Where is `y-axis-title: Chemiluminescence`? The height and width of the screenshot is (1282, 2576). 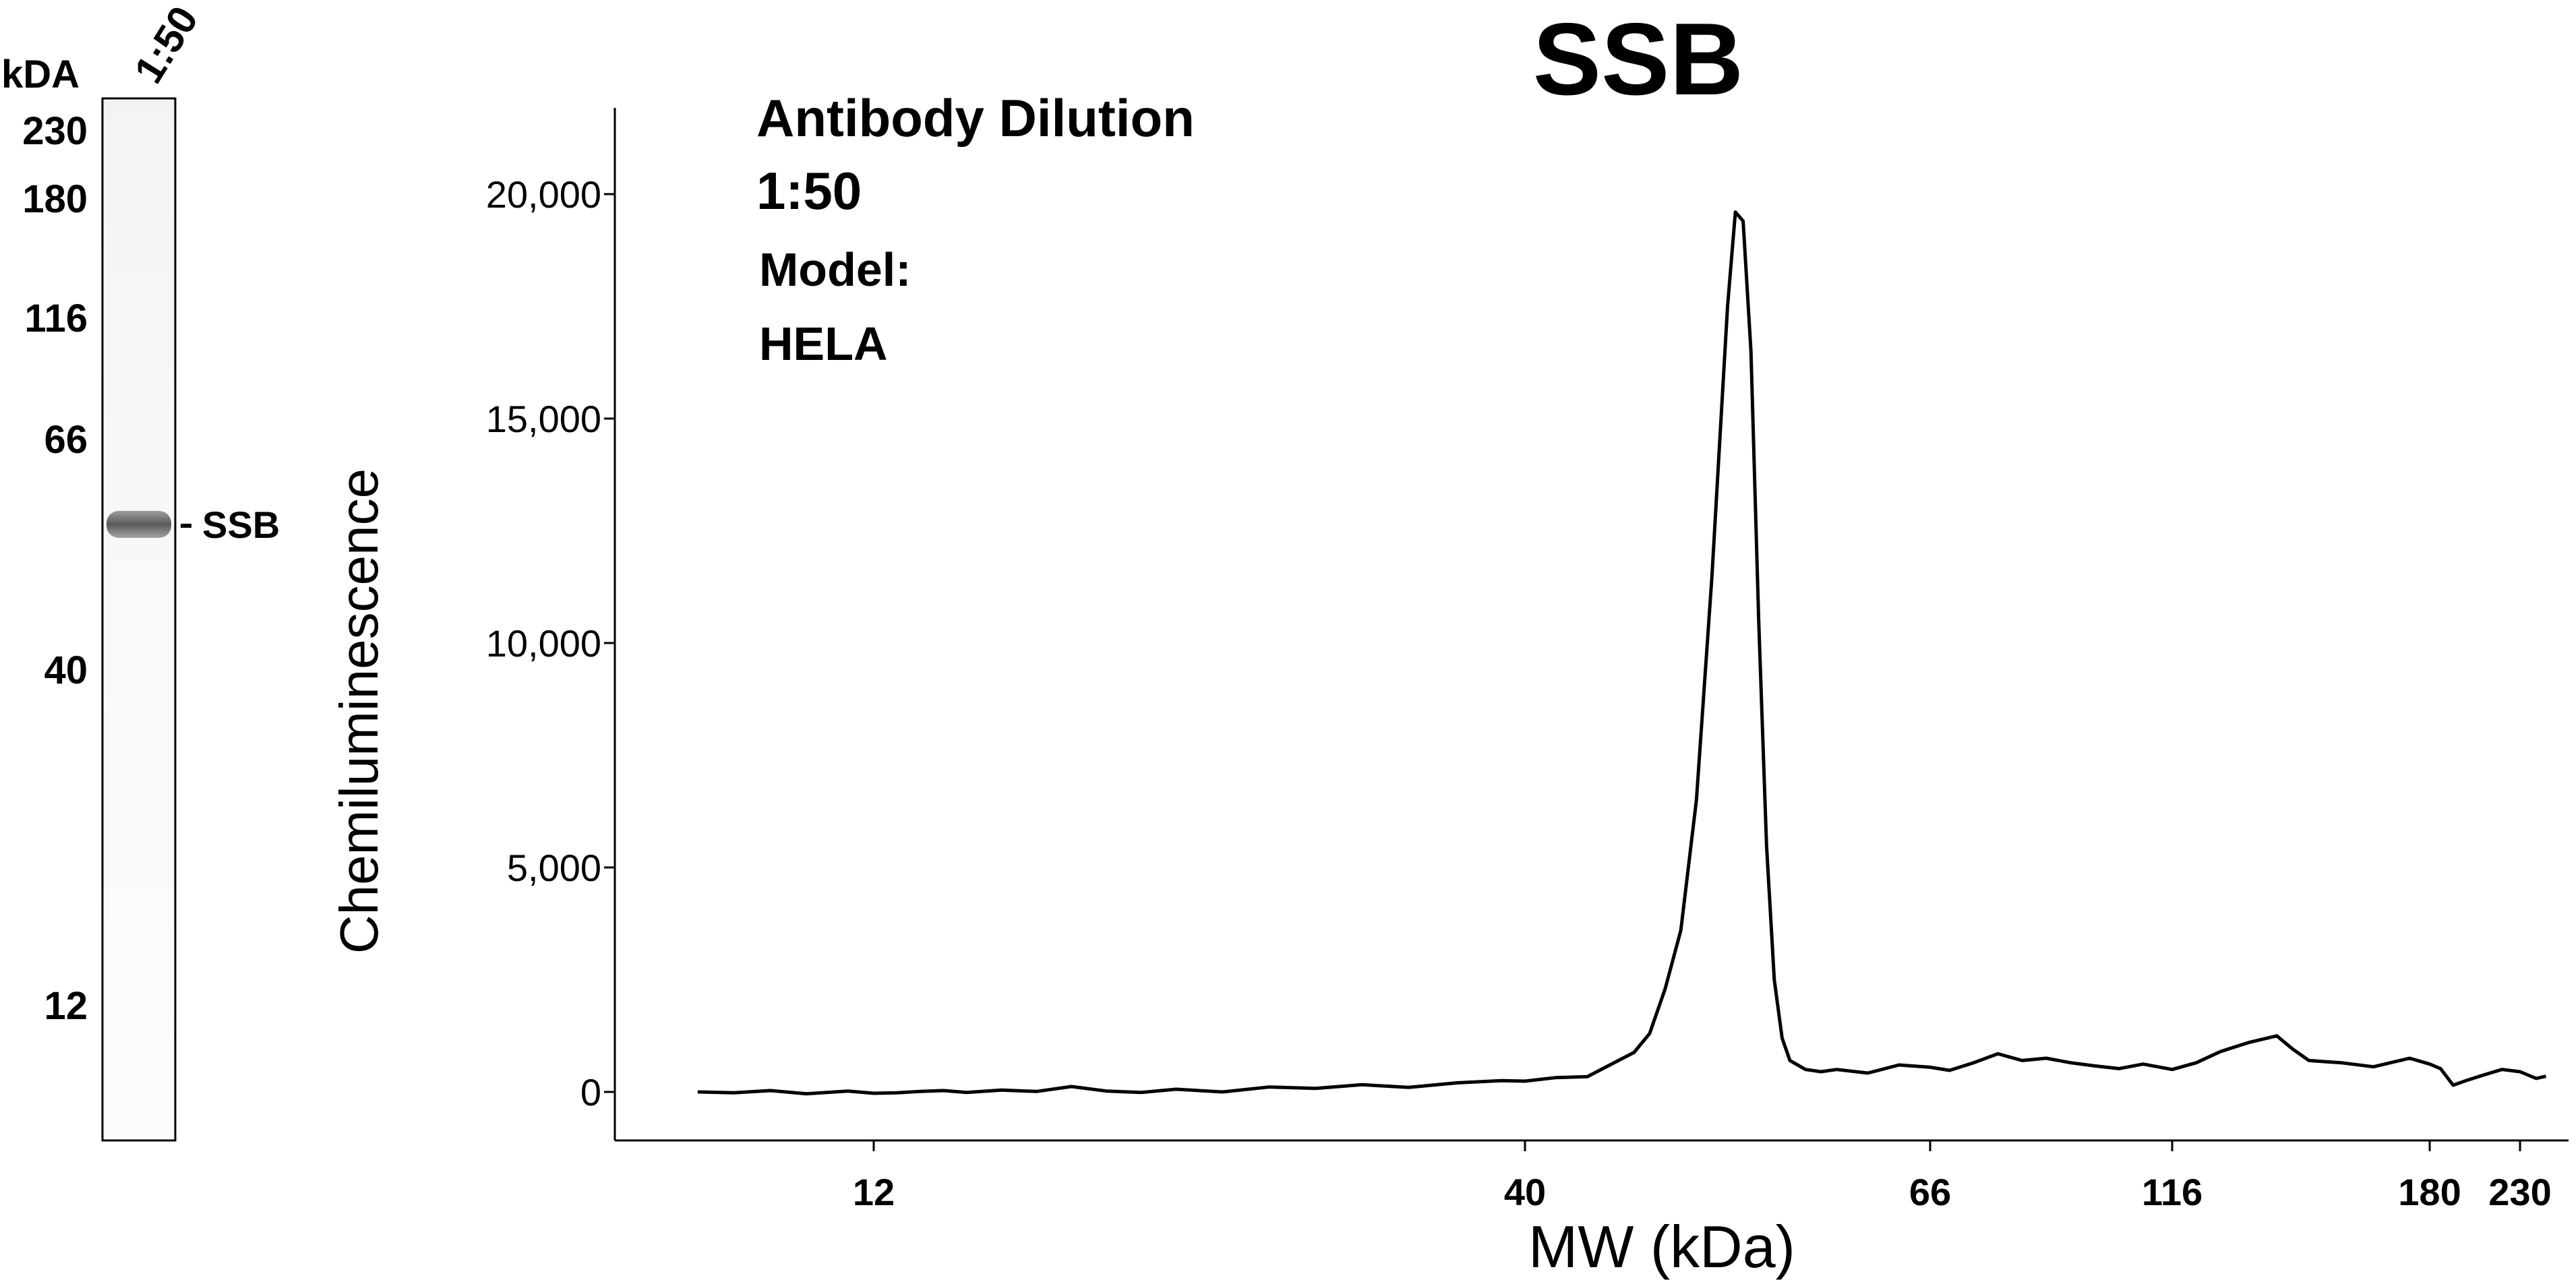
y-axis-title: Chemiluminescence is located at coordinates (359, 711).